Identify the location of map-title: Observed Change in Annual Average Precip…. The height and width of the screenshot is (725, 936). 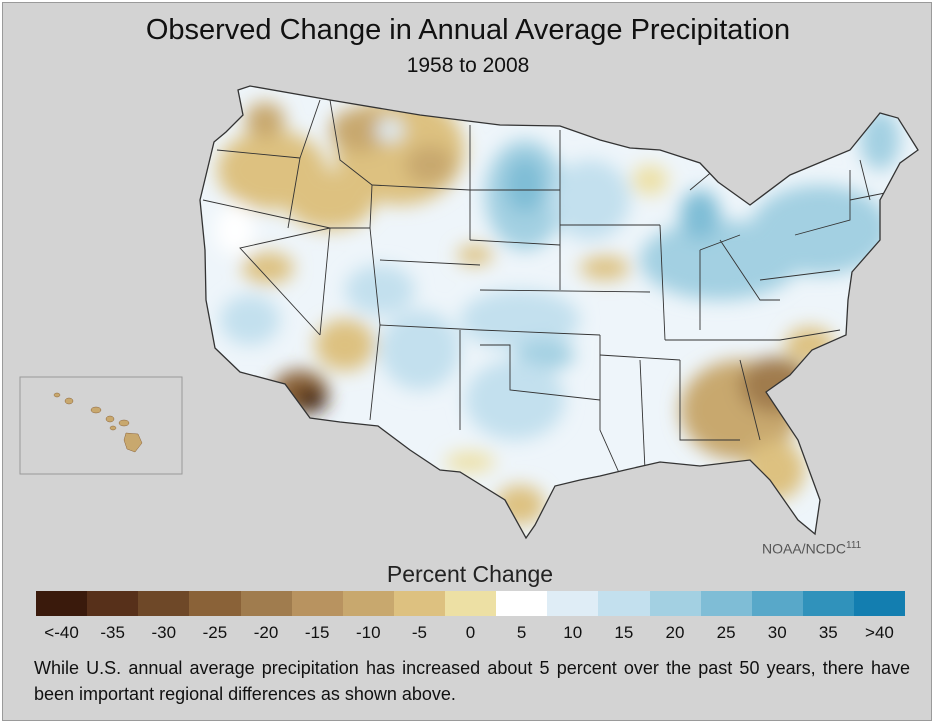
(468, 30).